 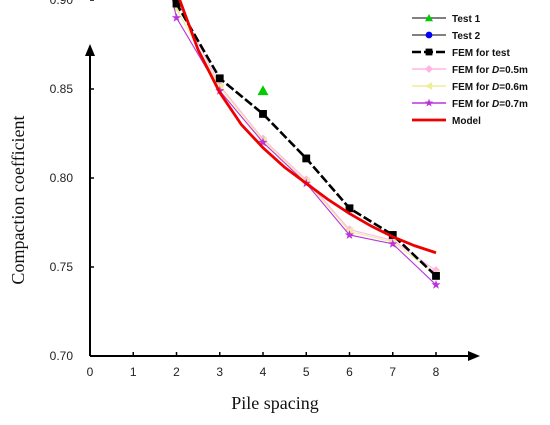 I want to click on x-tick-label: 1, so click(x=133, y=372).